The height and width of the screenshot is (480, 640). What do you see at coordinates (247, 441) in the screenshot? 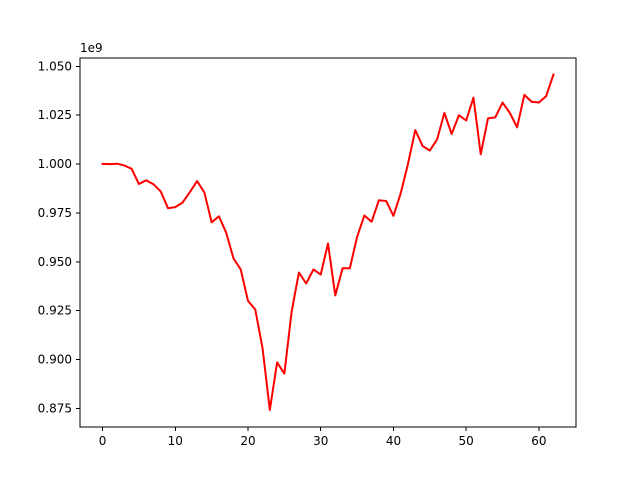
I see `x-tick-label: 20` at bounding box center [247, 441].